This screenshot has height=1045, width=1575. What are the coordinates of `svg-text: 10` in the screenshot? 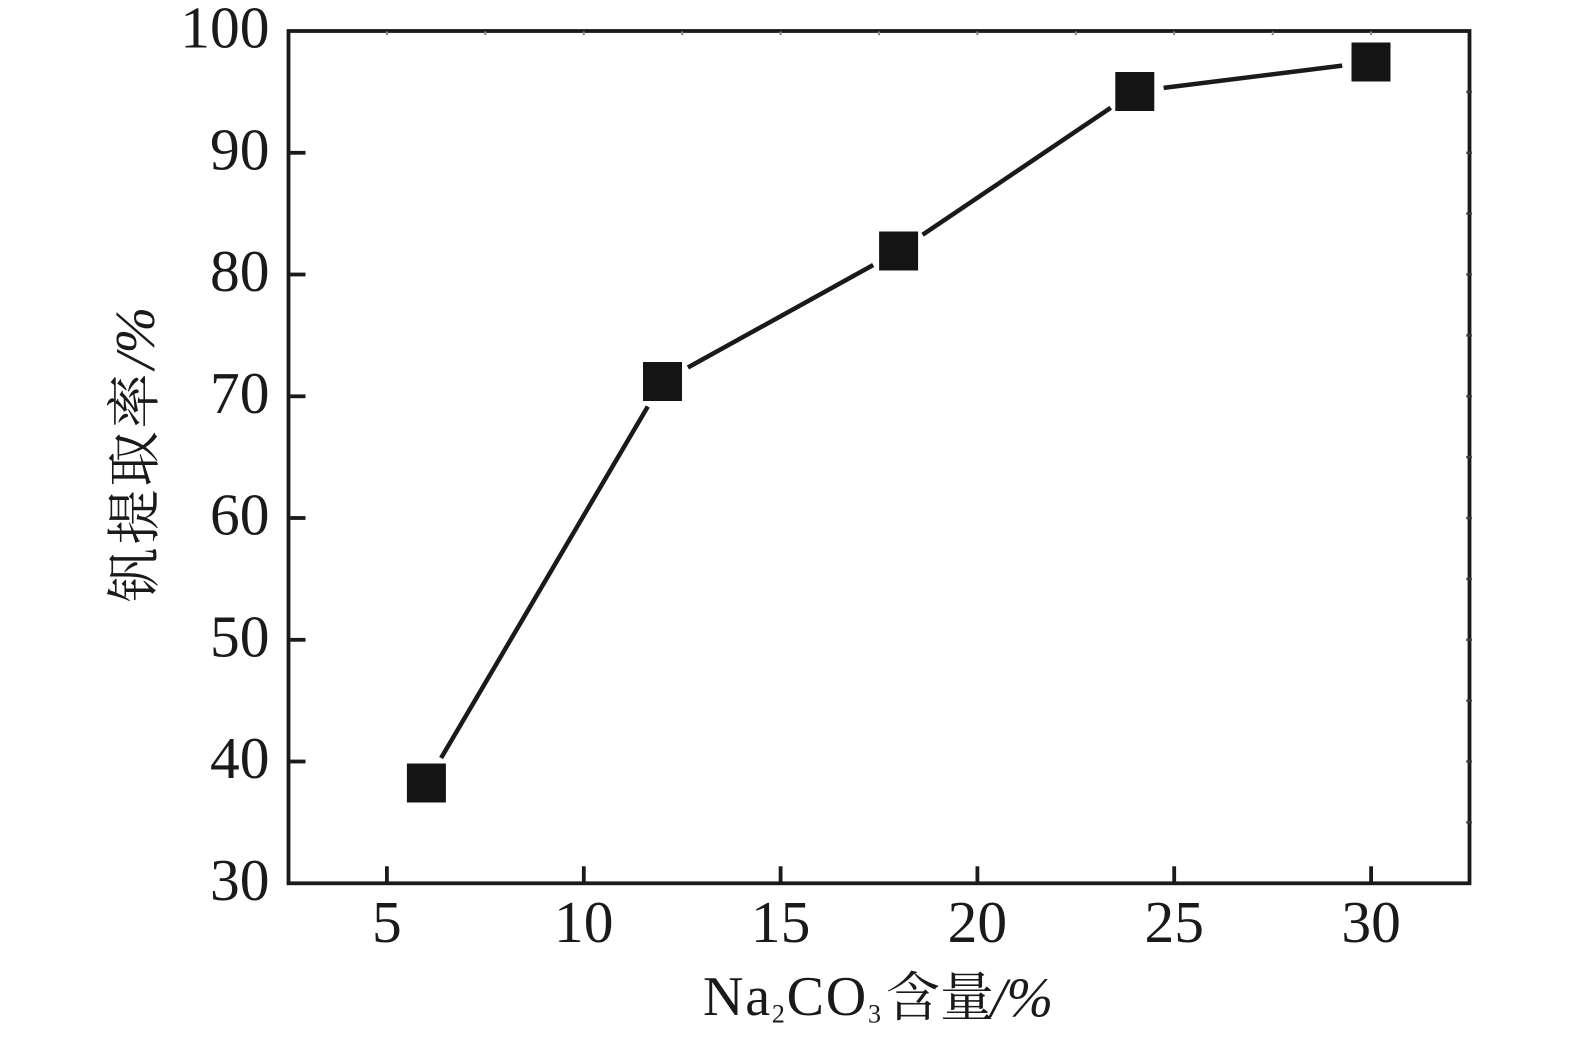 It's located at (584, 922).